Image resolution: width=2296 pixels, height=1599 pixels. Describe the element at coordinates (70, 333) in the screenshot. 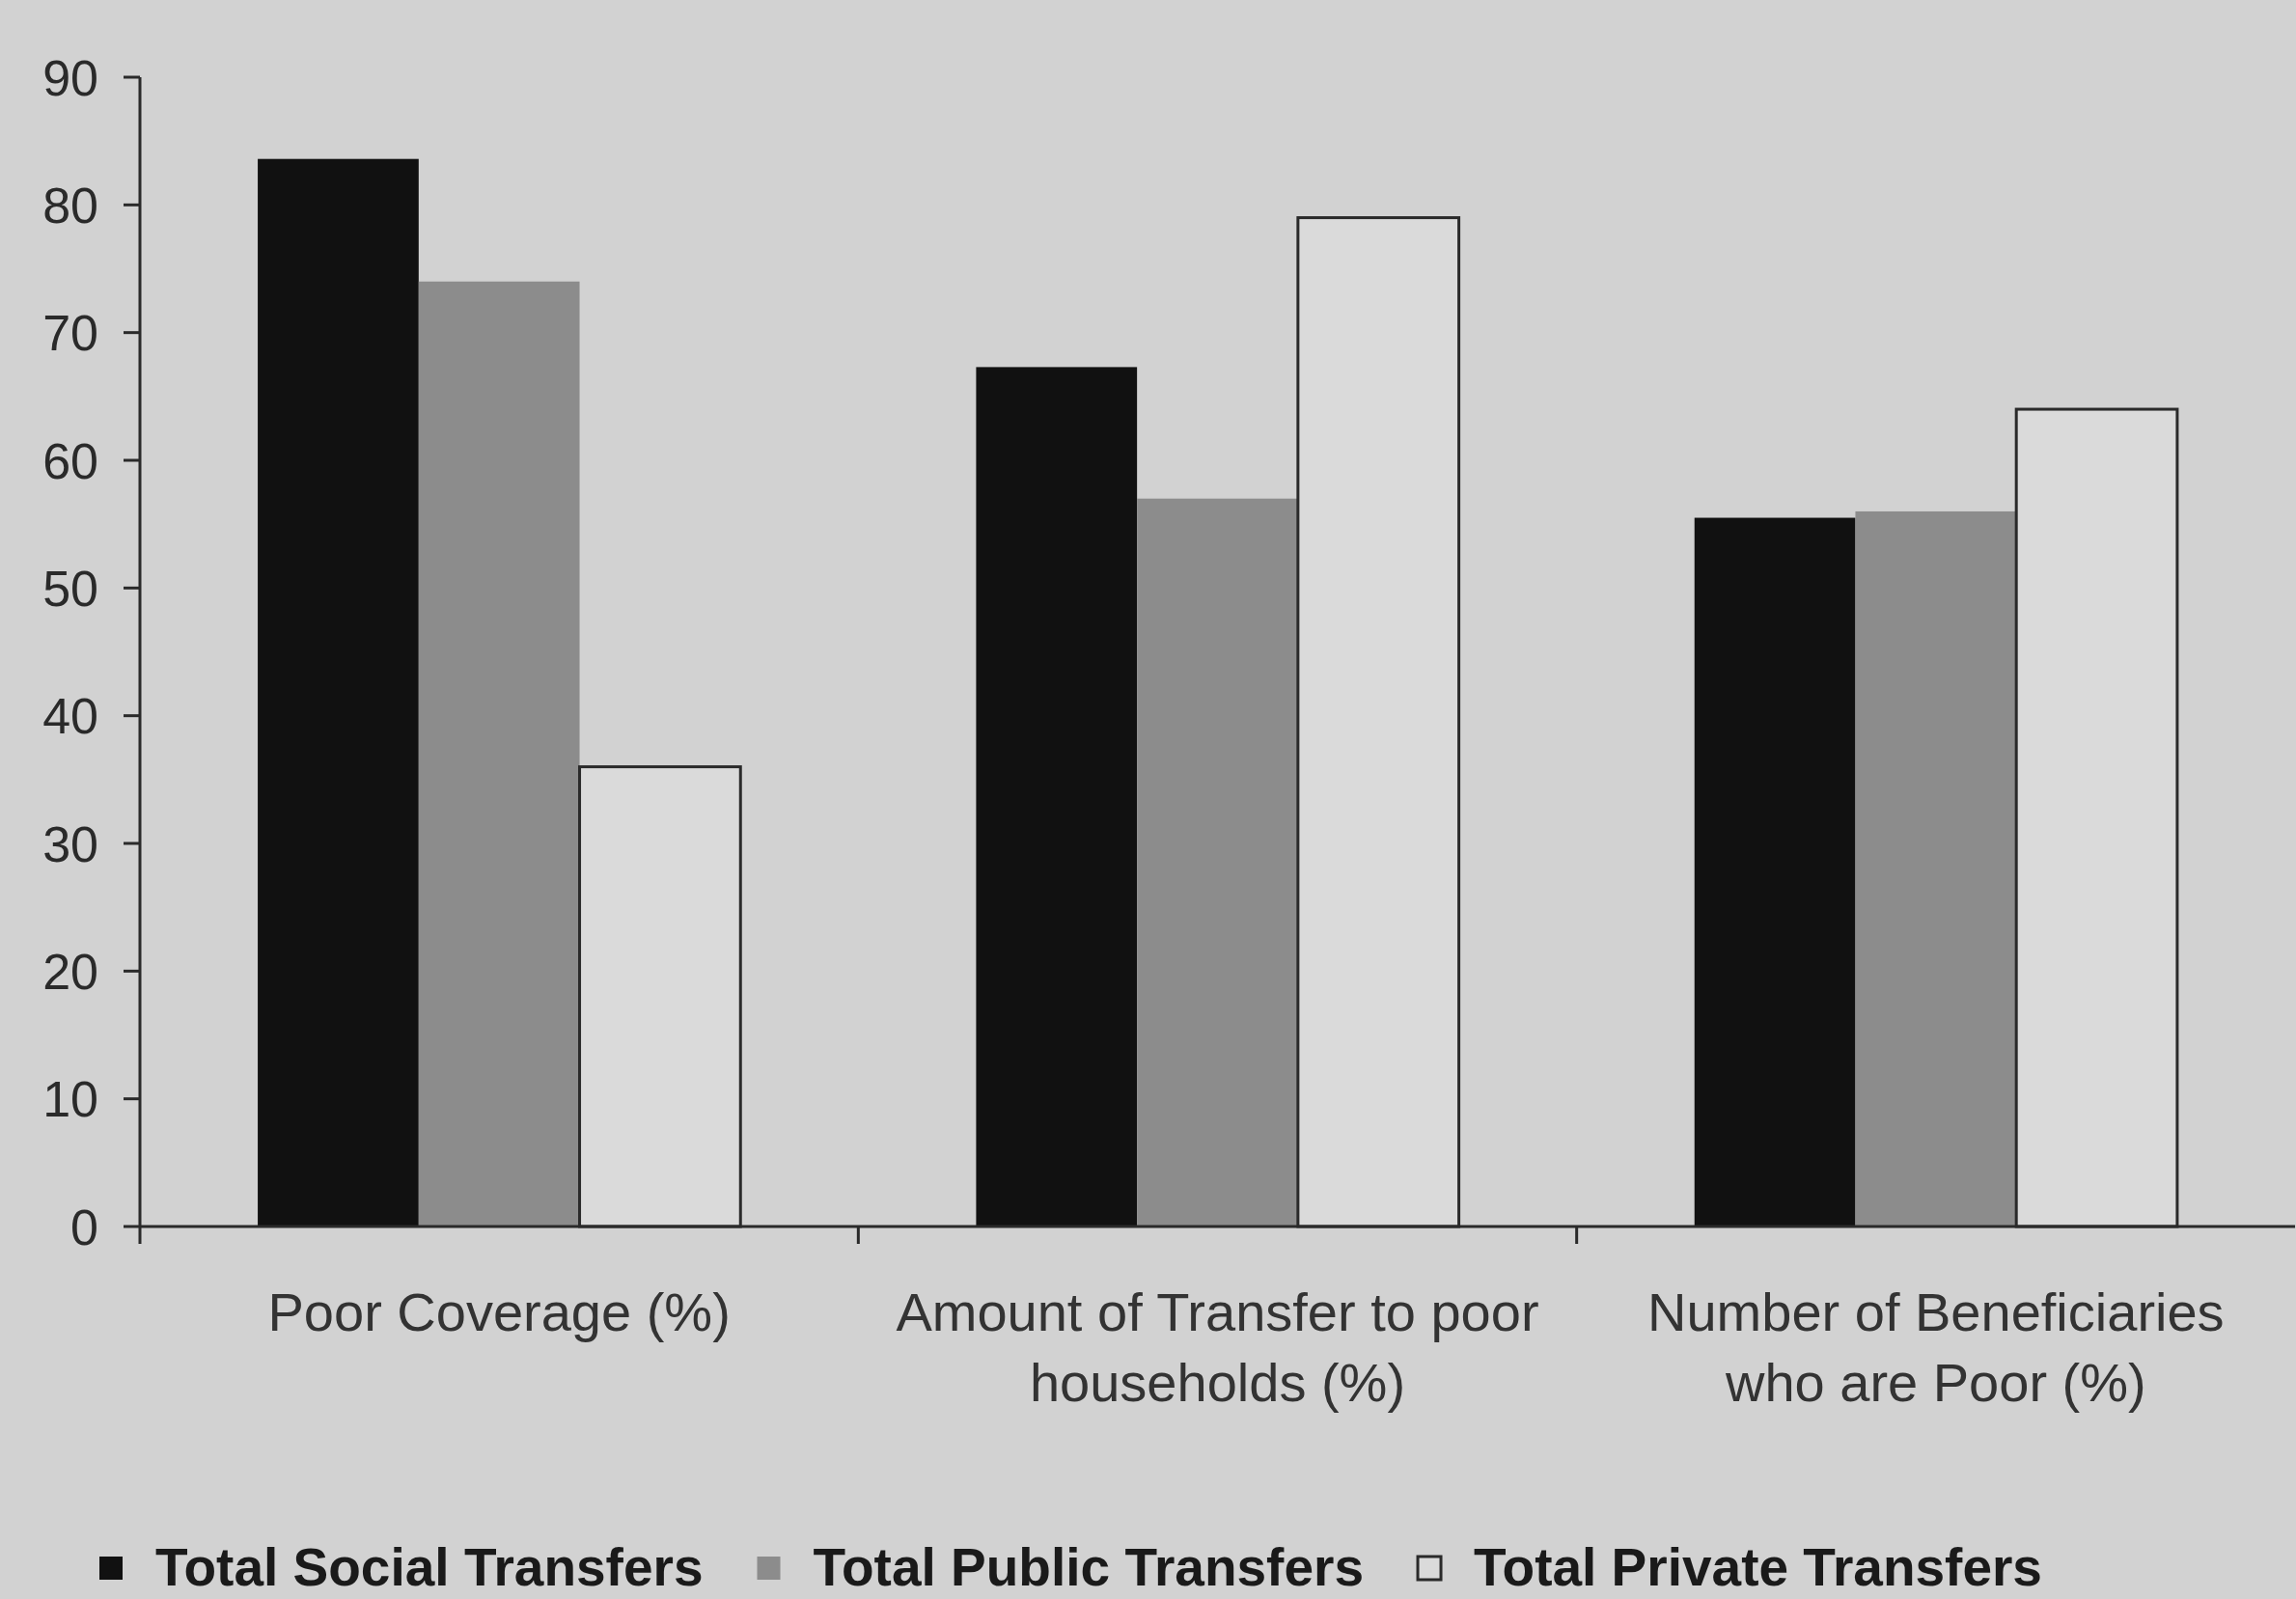

I see `y-tick-label: 70` at that location.